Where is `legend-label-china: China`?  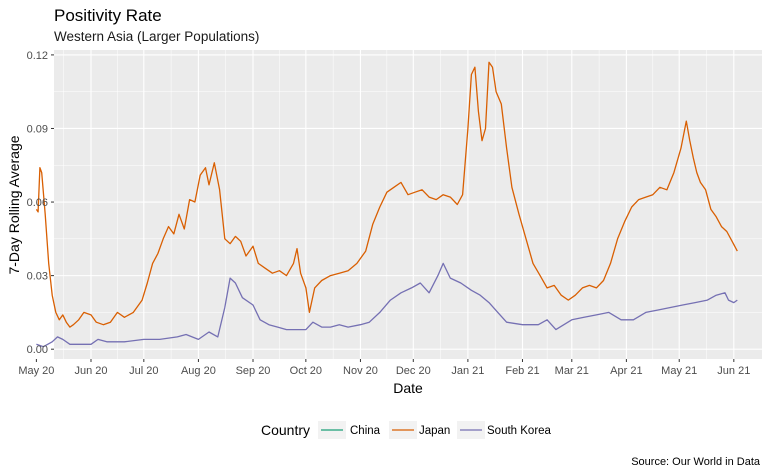 legend-label-china: China is located at coordinates (365, 431).